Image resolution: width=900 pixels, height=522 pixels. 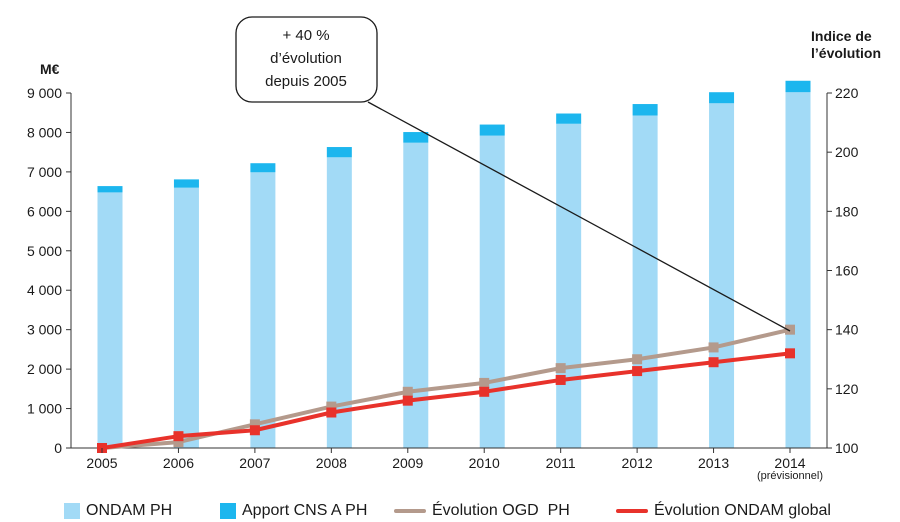 What do you see at coordinates (331, 412) in the screenshot?
I see `point-evolution-ondam-2008` at bounding box center [331, 412].